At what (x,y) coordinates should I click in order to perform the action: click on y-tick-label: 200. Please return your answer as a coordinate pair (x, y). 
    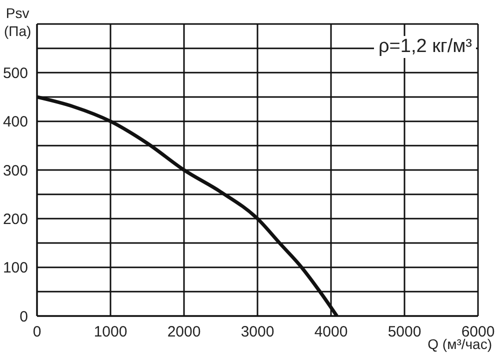
    Looking at the image, I should click on (15, 219).